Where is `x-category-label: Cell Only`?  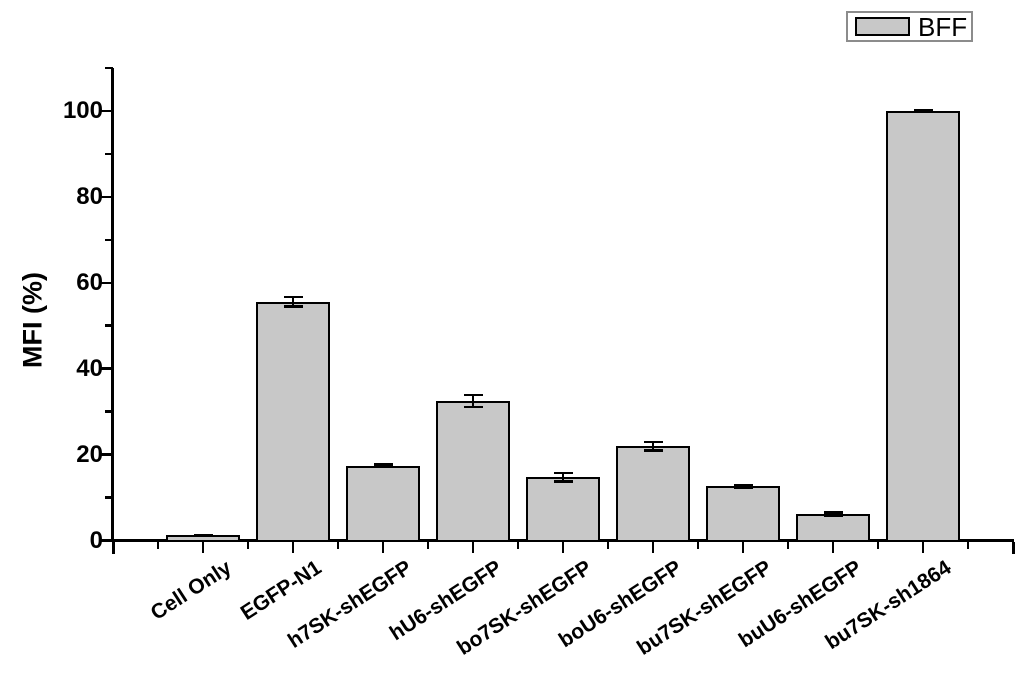
x-category-label: Cell Only is located at coordinates (191, 590).